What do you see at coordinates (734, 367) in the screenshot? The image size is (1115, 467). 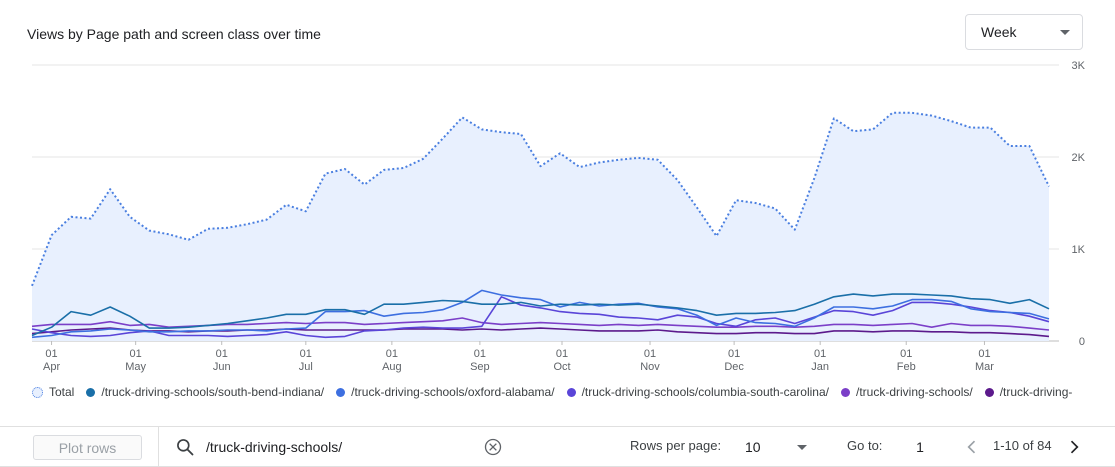 I see `x-tick-month: Dec` at bounding box center [734, 367].